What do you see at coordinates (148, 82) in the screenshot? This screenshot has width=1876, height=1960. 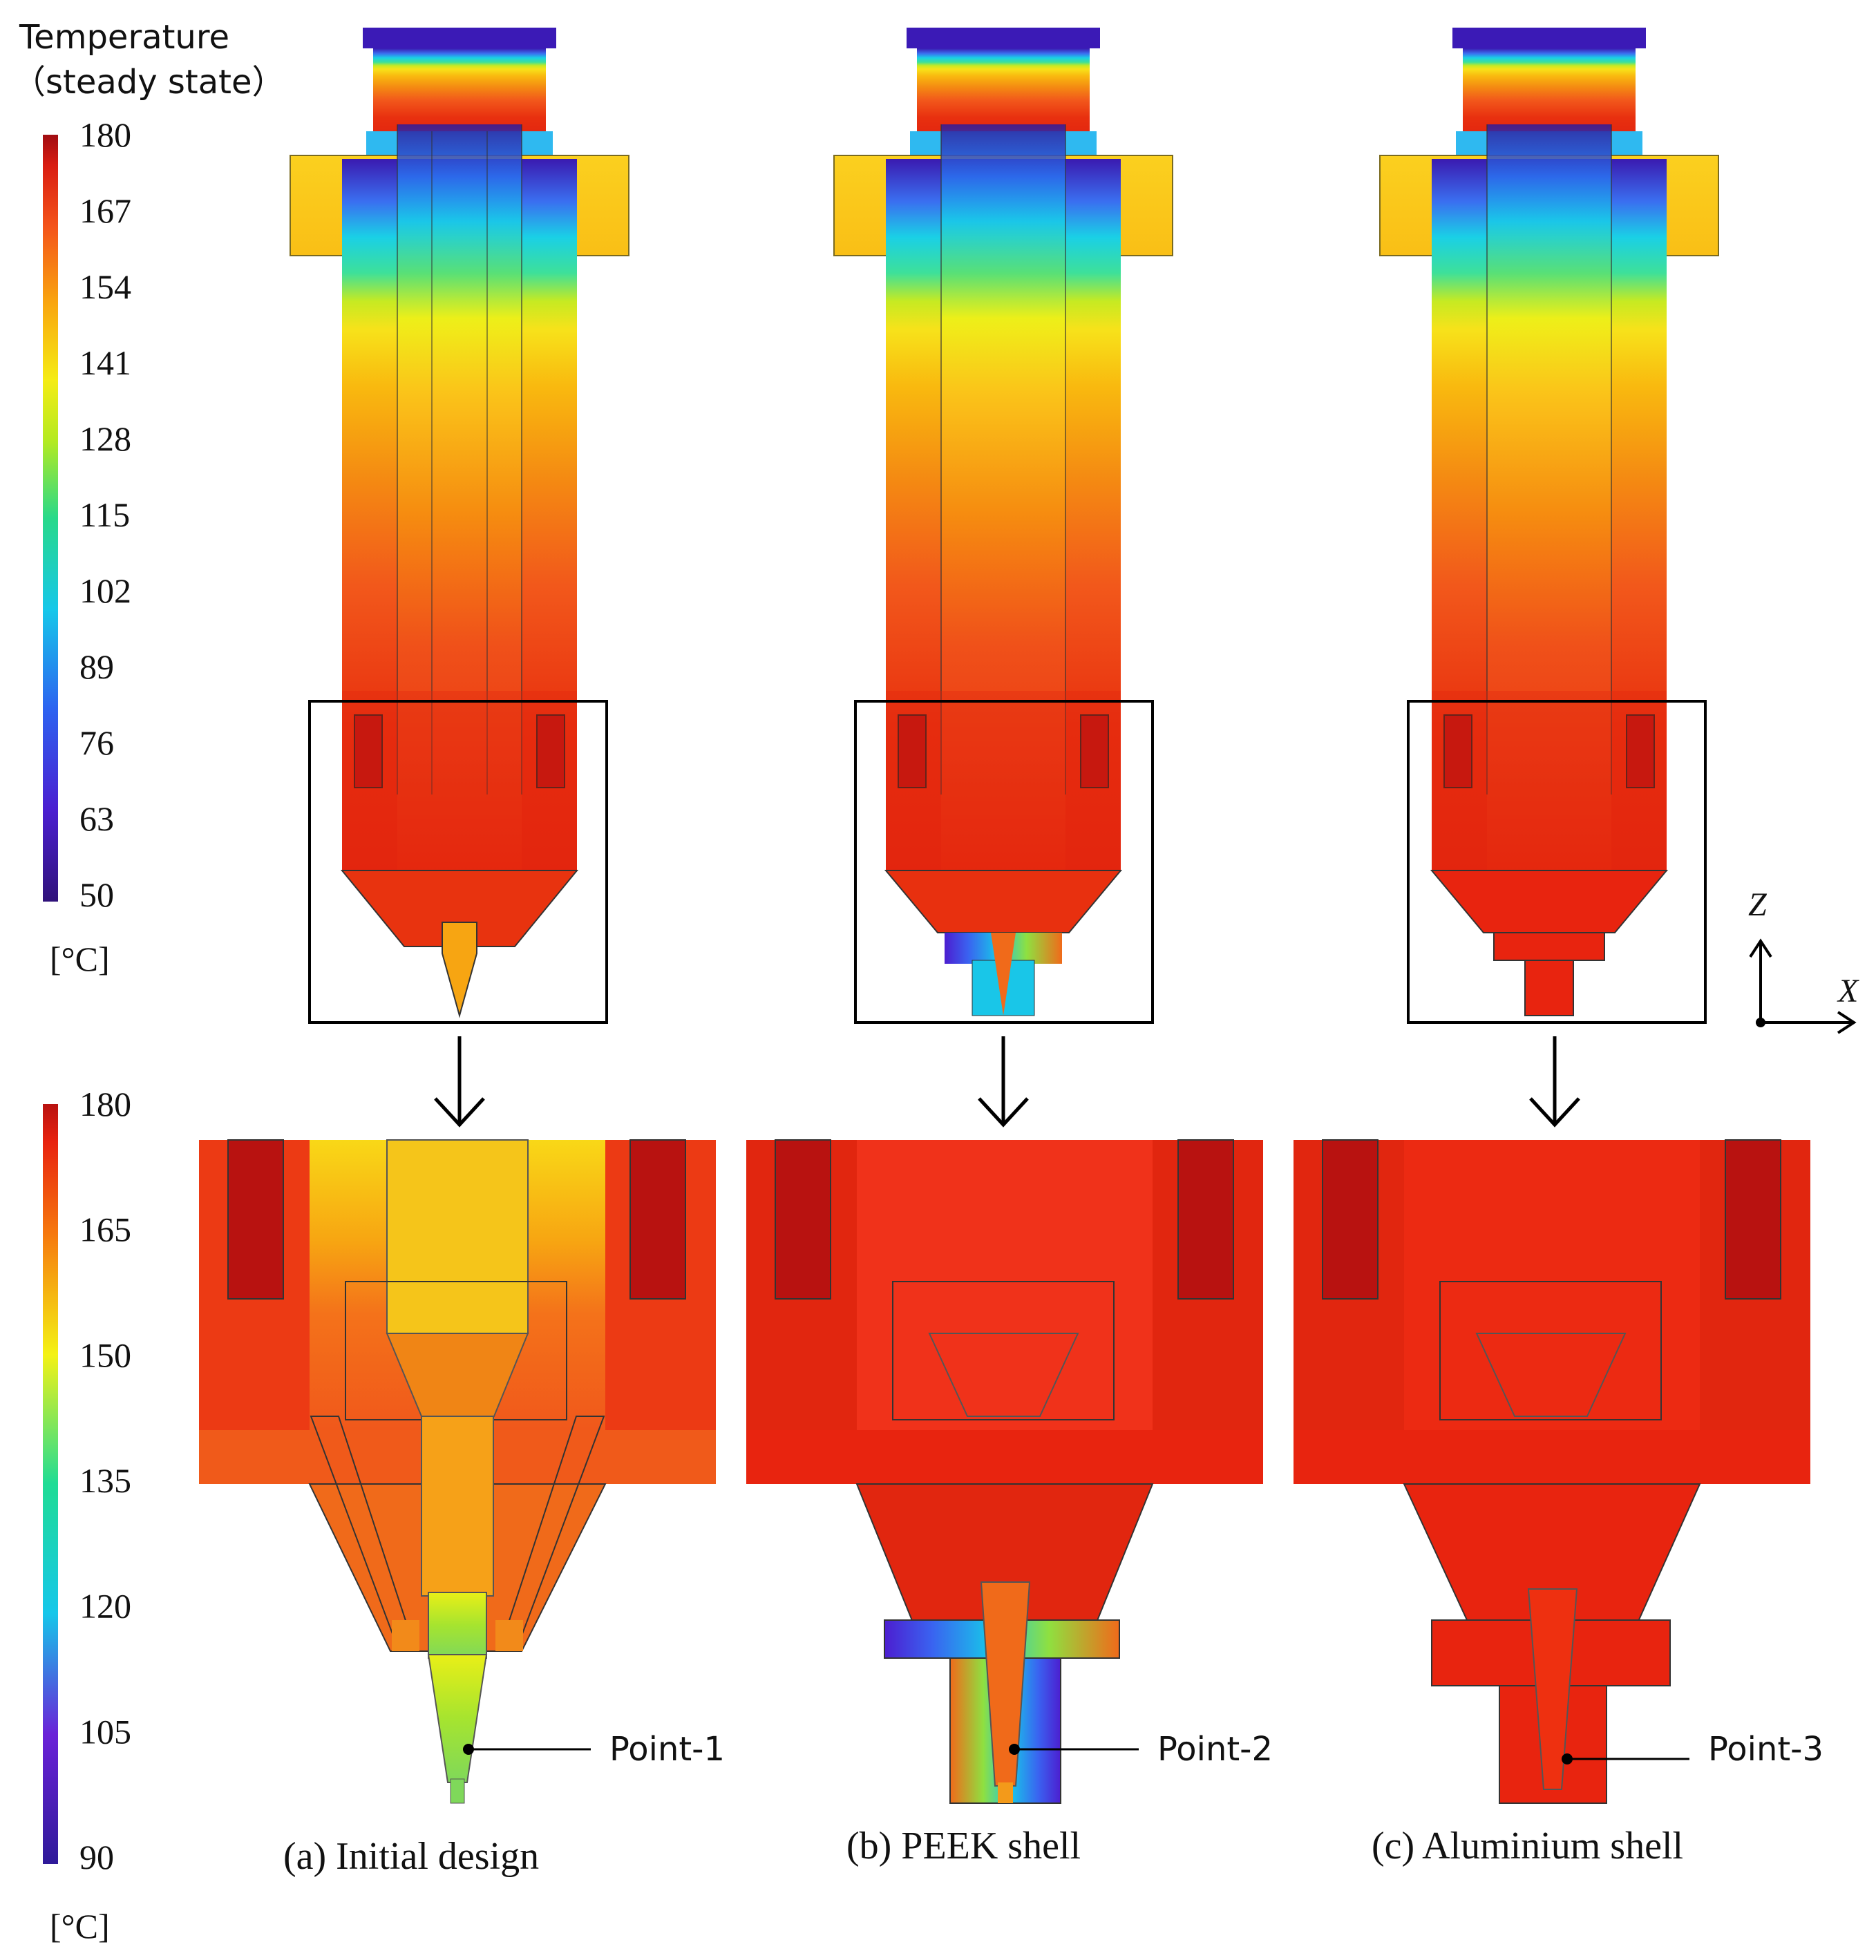 I see `legend-subtitle: （steady state）` at bounding box center [148, 82].